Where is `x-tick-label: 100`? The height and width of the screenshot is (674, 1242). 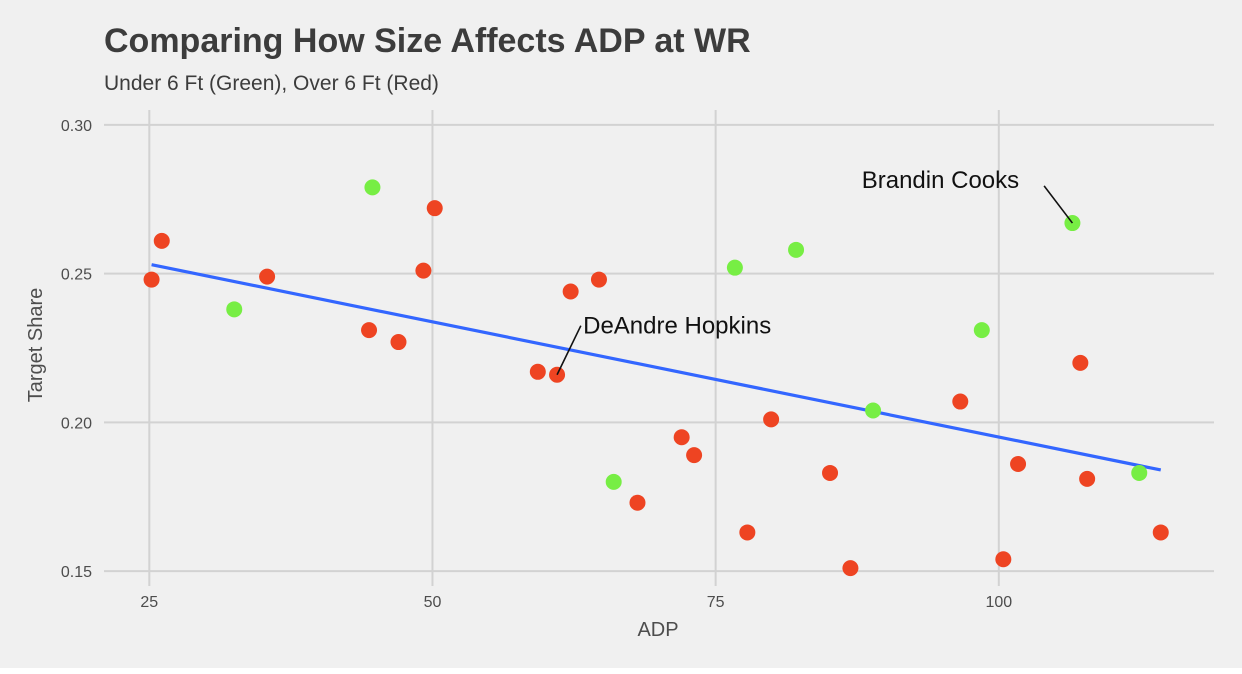
x-tick-label: 100 is located at coordinates (998, 602).